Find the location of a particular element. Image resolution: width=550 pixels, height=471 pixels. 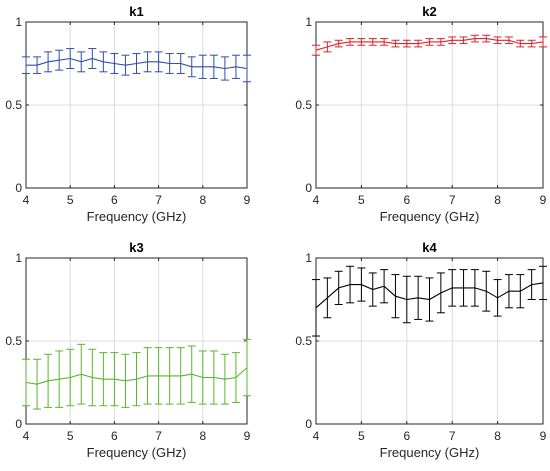

chart-title: k1 is located at coordinates (136, 11).